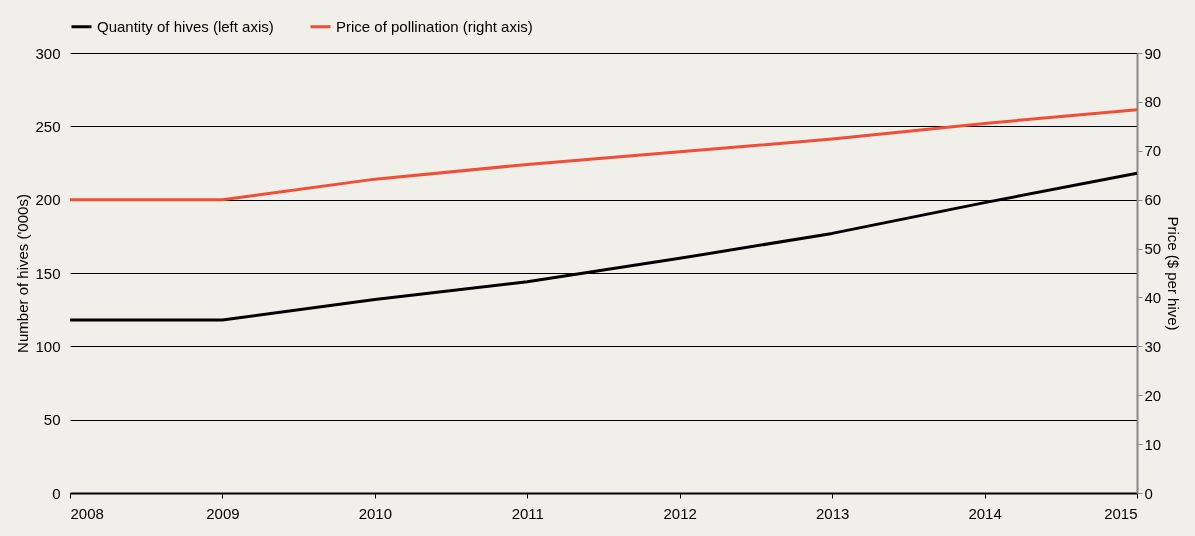 This screenshot has height=536, width=1195. Describe the element at coordinates (48, 126) in the screenshot. I see `y-tick-label: 250` at that location.